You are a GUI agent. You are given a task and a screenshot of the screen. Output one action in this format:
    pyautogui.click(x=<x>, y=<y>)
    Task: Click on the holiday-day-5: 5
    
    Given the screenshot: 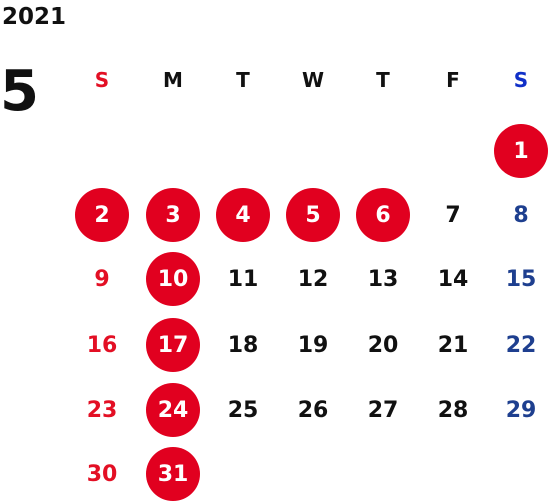 What is the action you would take?
    pyautogui.click(x=313, y=215)
    